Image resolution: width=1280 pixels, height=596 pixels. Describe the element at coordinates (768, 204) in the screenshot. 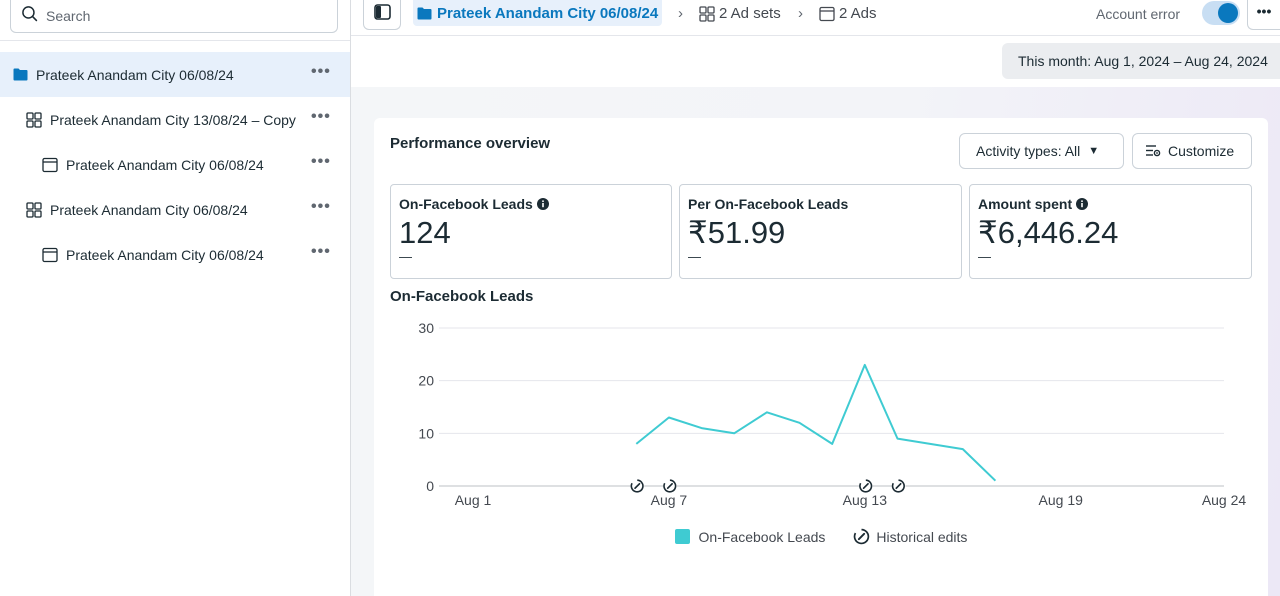

I see `metric-label-text: Per On-Facebook Leads` at that location.